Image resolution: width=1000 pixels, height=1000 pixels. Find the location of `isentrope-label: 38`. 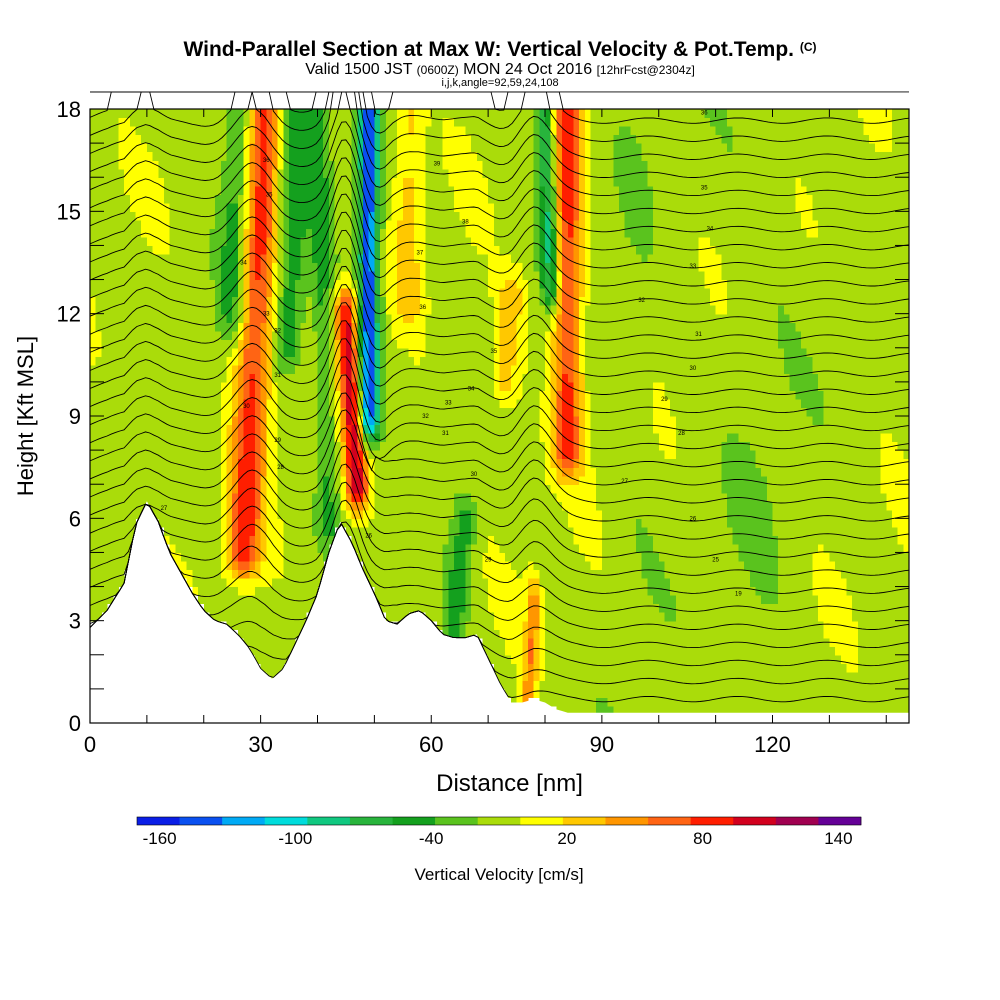

isentrope-label: 38 is located at coordinates (465, 223).